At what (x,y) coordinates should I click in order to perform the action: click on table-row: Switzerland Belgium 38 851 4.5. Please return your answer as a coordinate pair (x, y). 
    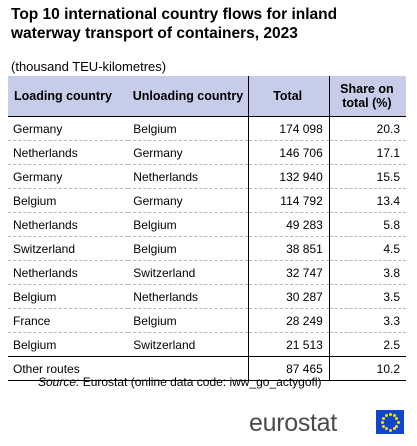
    Looking at the image, I should click on (207, 248).